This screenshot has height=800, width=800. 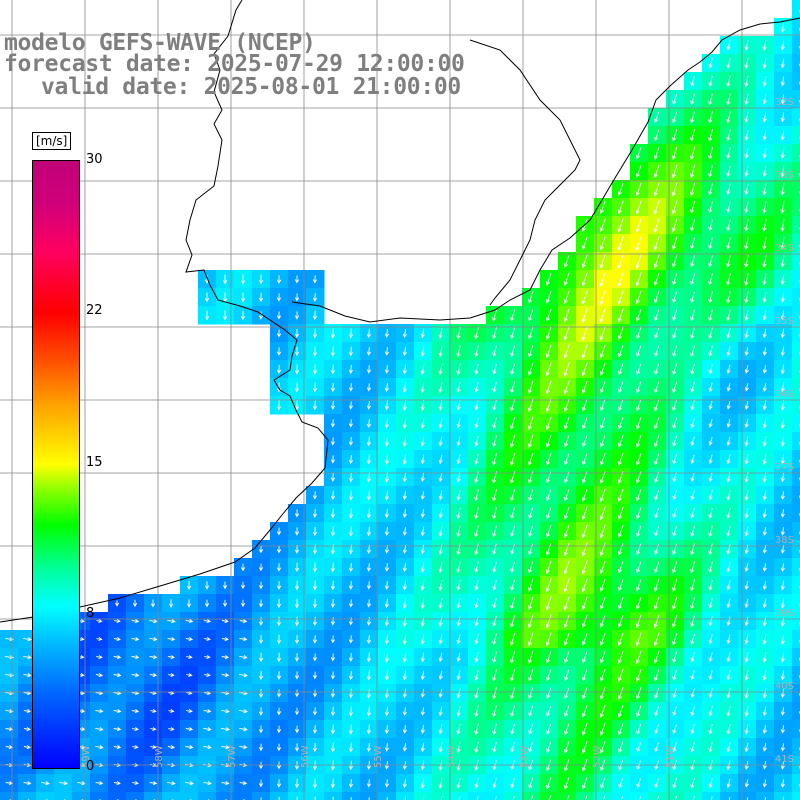 What do you see at coordinates (784, 321) in the screenshot?
I see `latitude-label: 35S` at bounding box center [784, 321].